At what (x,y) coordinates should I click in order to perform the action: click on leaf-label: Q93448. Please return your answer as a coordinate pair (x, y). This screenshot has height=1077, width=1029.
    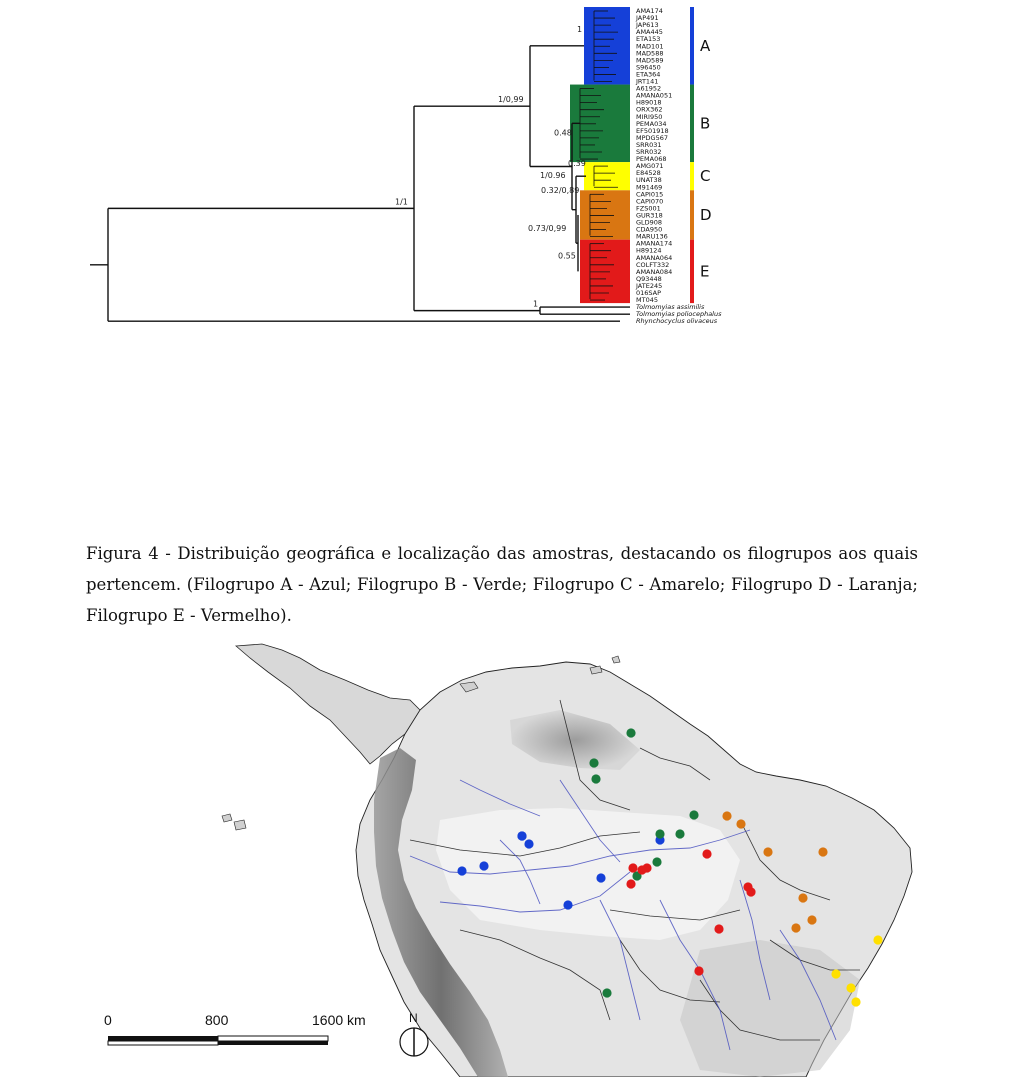
    Looking at the image, I should click on (649, 279).